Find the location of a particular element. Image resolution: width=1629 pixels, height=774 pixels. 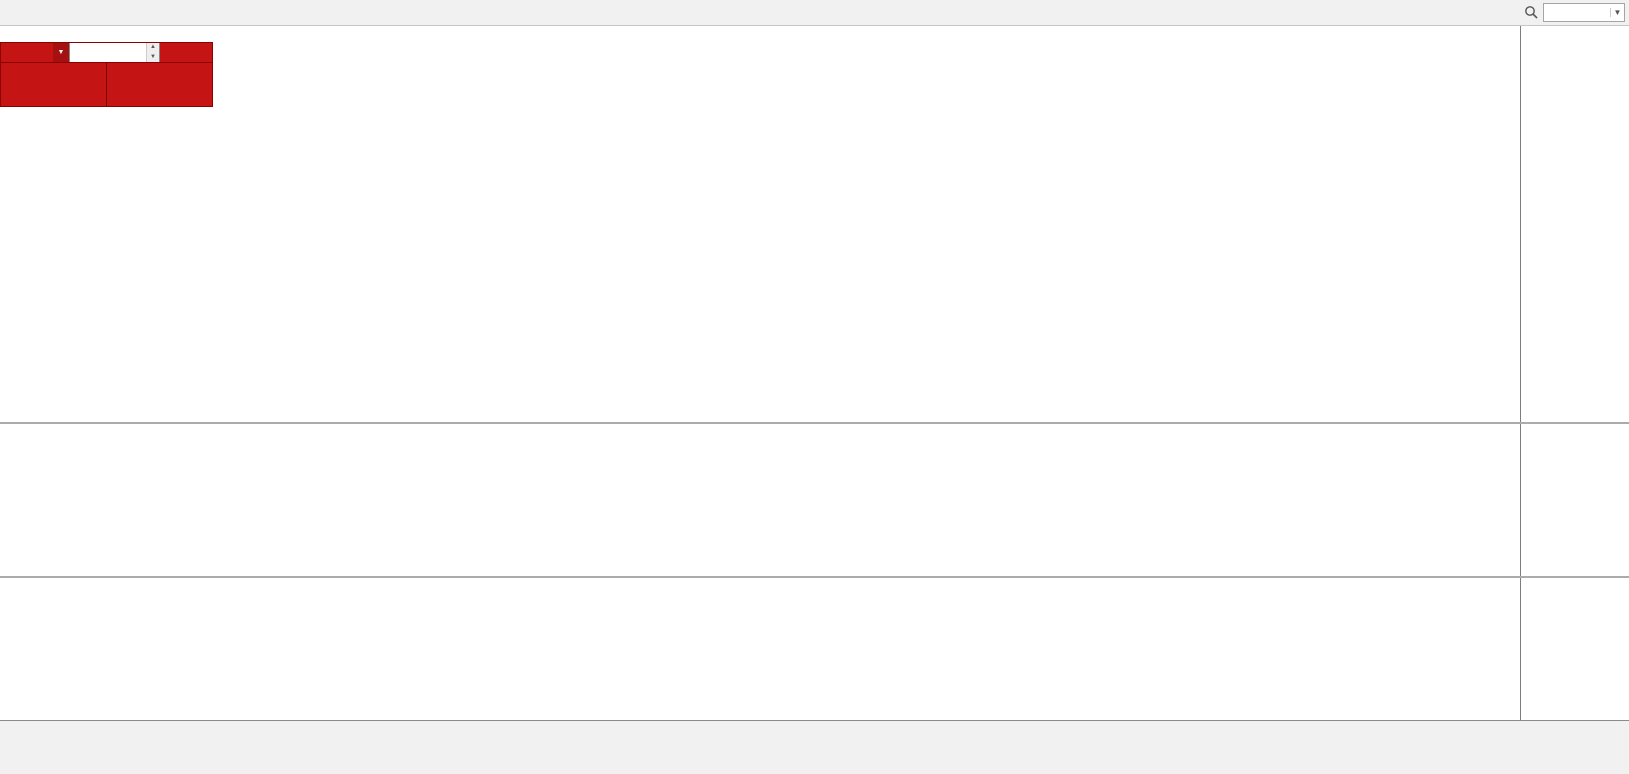

macd-axis is located at coordinates (1574, 500).